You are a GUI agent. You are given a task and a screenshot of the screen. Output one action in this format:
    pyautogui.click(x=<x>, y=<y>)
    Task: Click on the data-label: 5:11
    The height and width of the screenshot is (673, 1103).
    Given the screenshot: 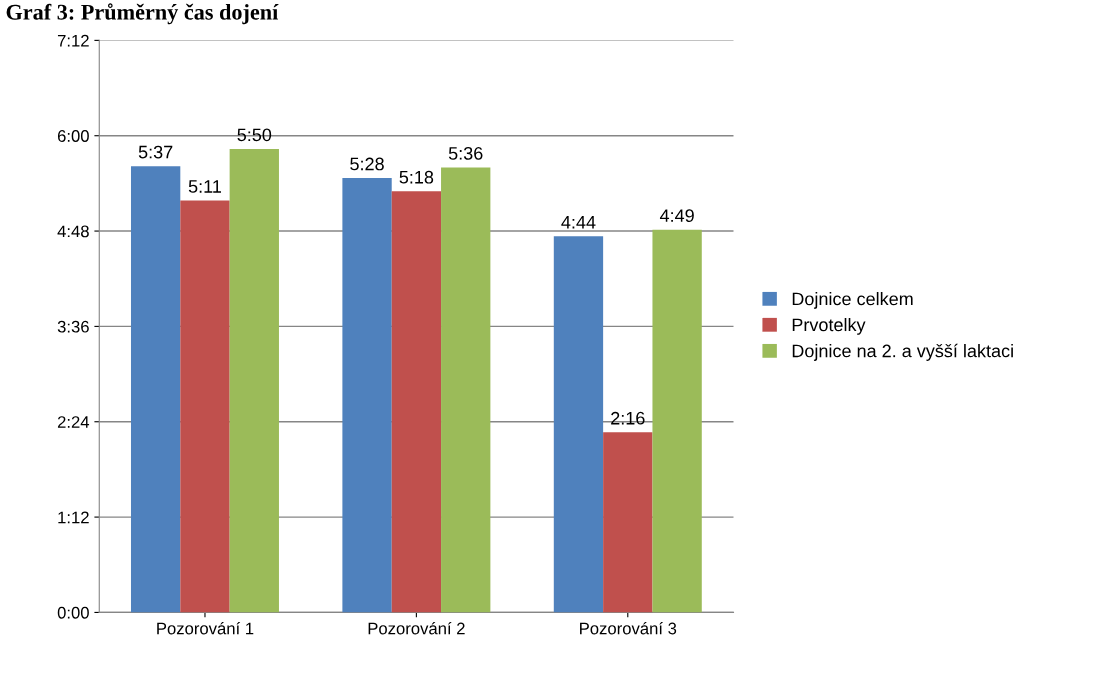 What is the action you would take?
    pyautogui.click(x=204, y=186)
    